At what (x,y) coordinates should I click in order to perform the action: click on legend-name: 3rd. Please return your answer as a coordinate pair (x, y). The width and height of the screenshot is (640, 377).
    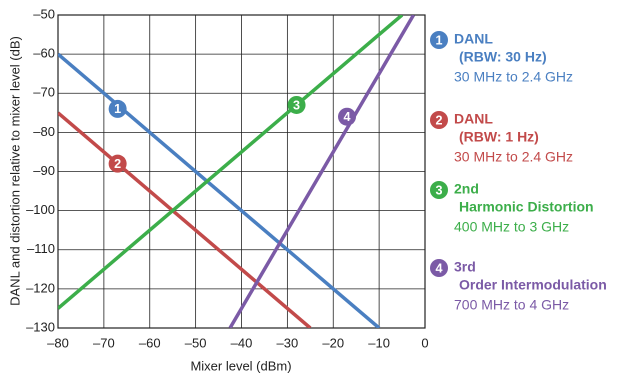
    Looking at the image, I should click on (465, 267).